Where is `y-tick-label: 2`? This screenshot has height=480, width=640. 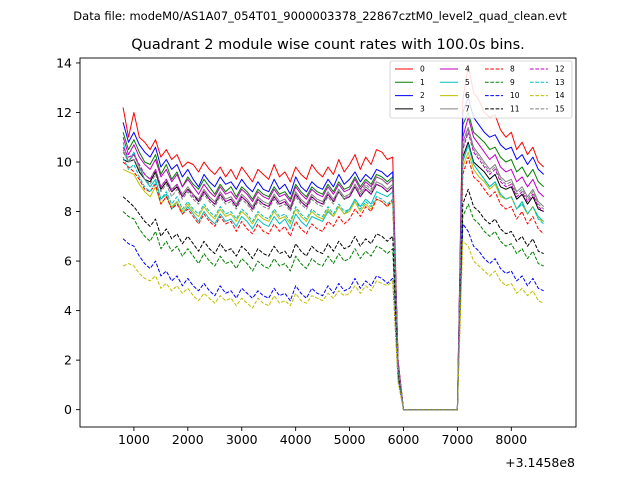
y-tick-label: 2 is located at coordinates (68, 360).